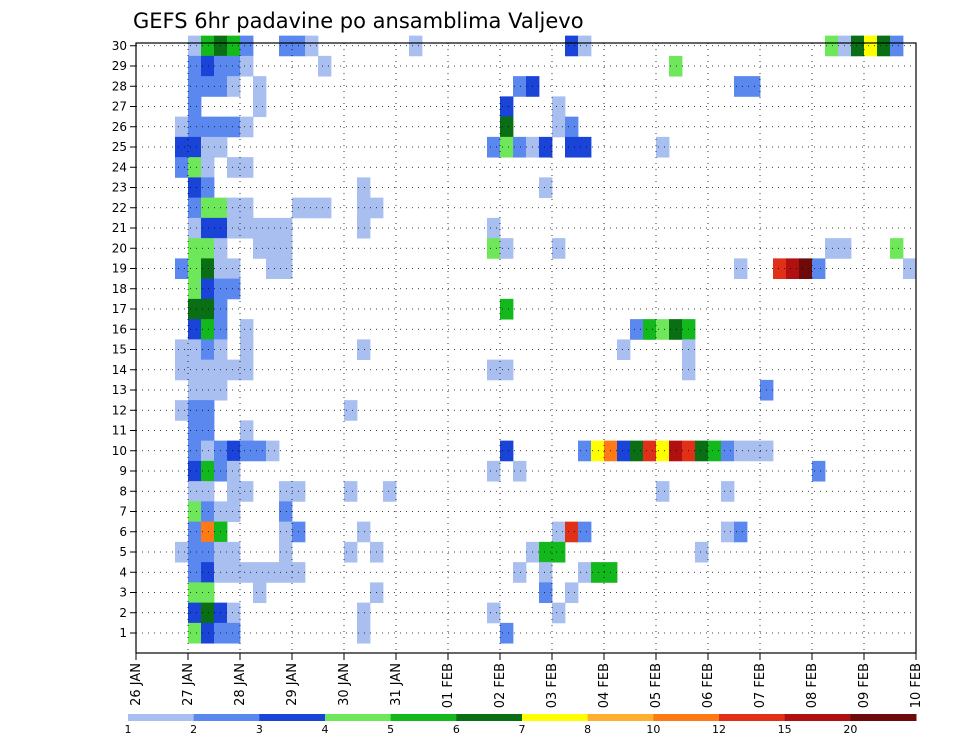 This screenshot has width=960, height=742. What do you see at coordinates (719, 729) in the screenshot?
I see `legend-label: 12` at bounding box center [719, 729].